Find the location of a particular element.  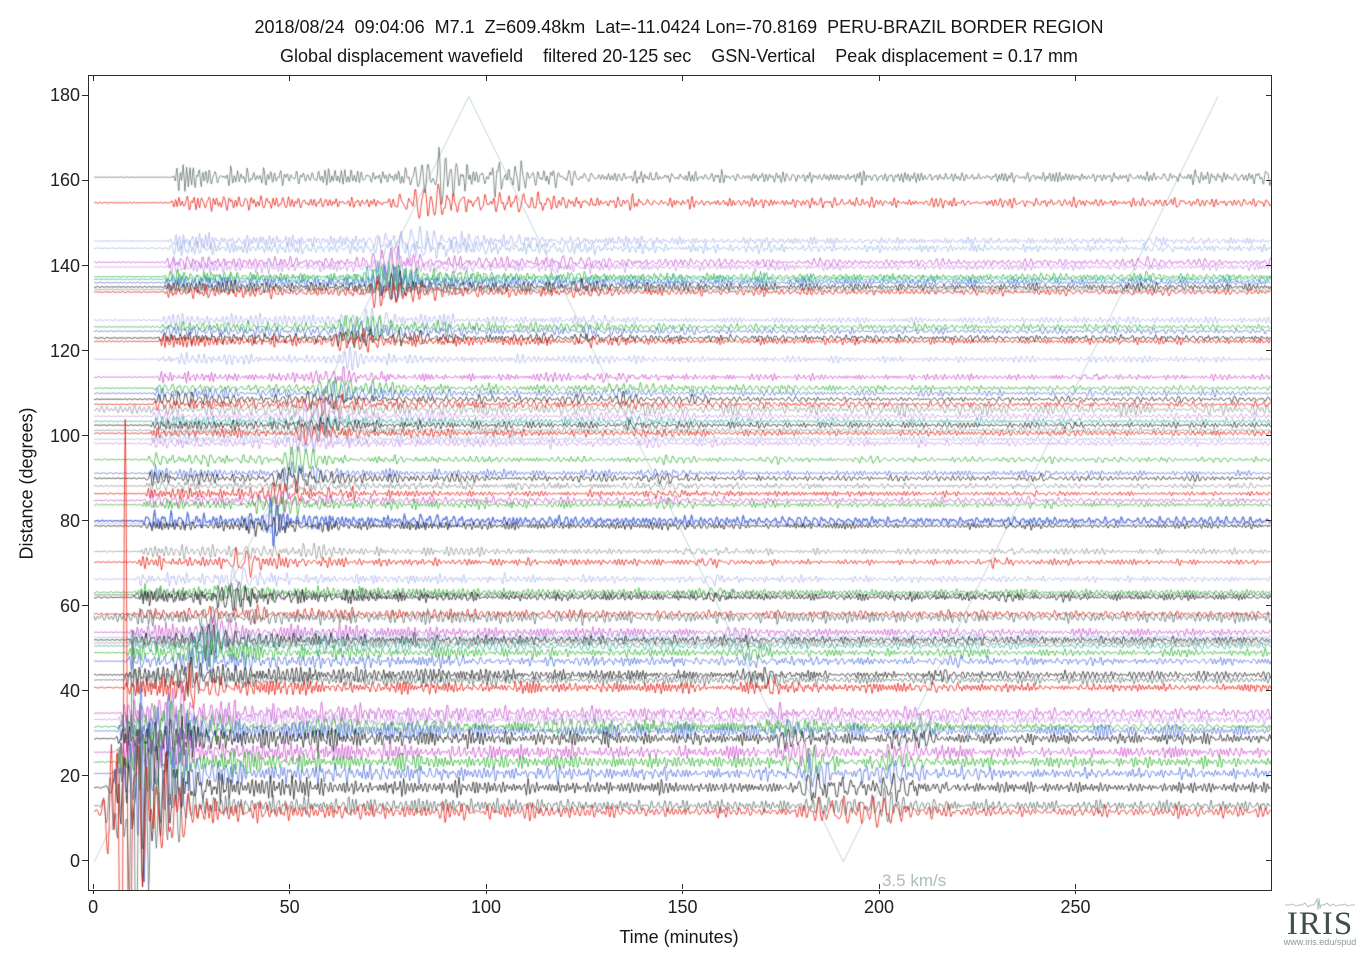

iris-logo-squiggle-icon is located at coordinates (1320, 904).